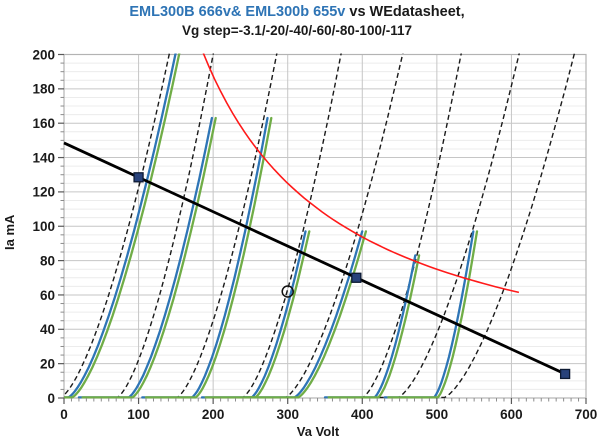 The image size is (606, 447). What do you see at coordinates (511, 414) in the screenshot?
I see `x-tick-label: 600` at bounding box center [511, 414].